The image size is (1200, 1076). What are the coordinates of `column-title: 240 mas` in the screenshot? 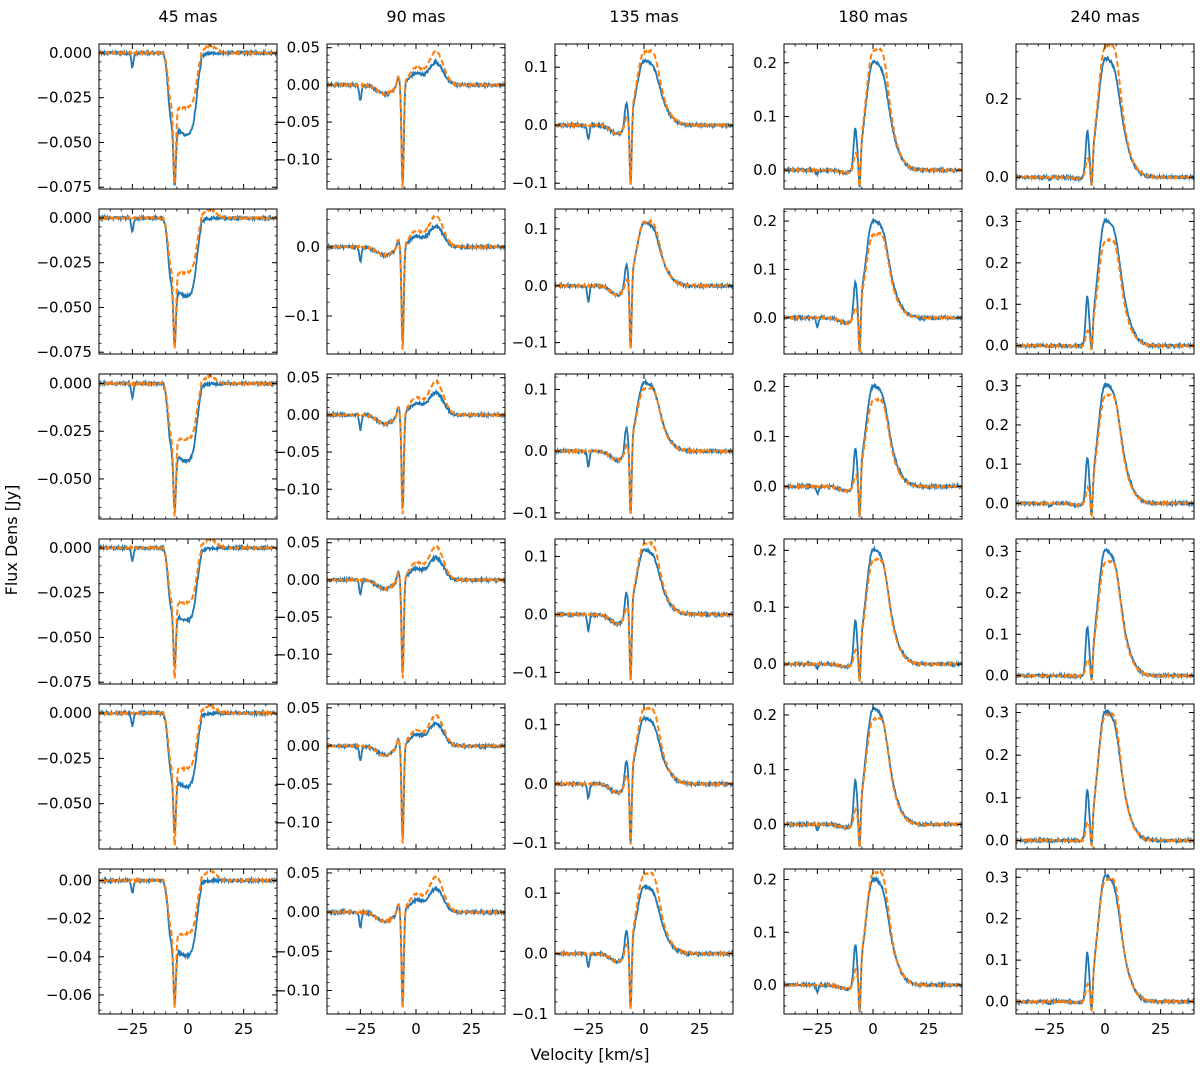 It's located at (1104, 16).